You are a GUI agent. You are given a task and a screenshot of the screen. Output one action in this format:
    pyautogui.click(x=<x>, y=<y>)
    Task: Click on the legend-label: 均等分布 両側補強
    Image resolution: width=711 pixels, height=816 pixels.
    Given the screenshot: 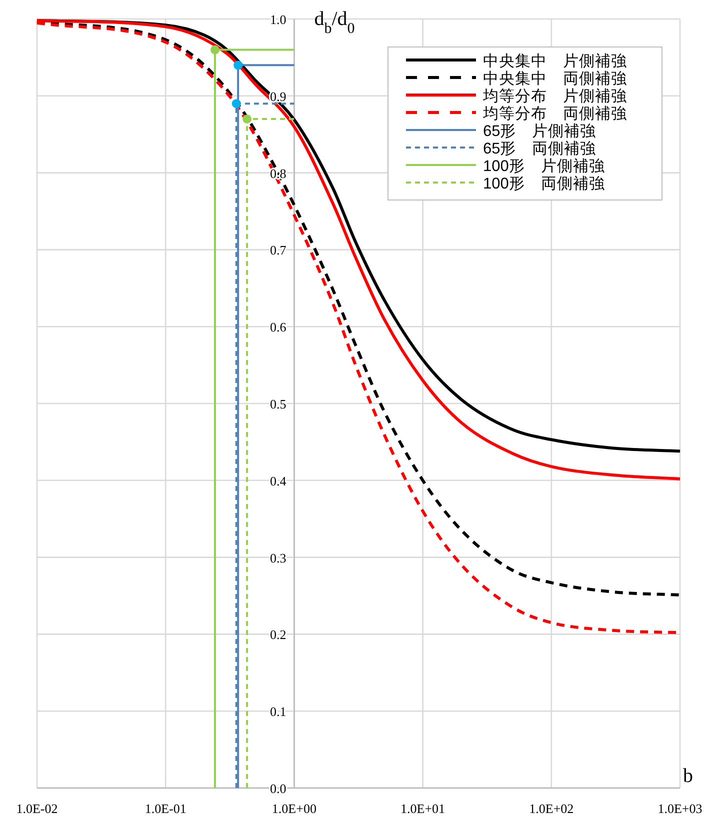 What is the action you would take?
    pyautogui.click(x=554, y=113)
    